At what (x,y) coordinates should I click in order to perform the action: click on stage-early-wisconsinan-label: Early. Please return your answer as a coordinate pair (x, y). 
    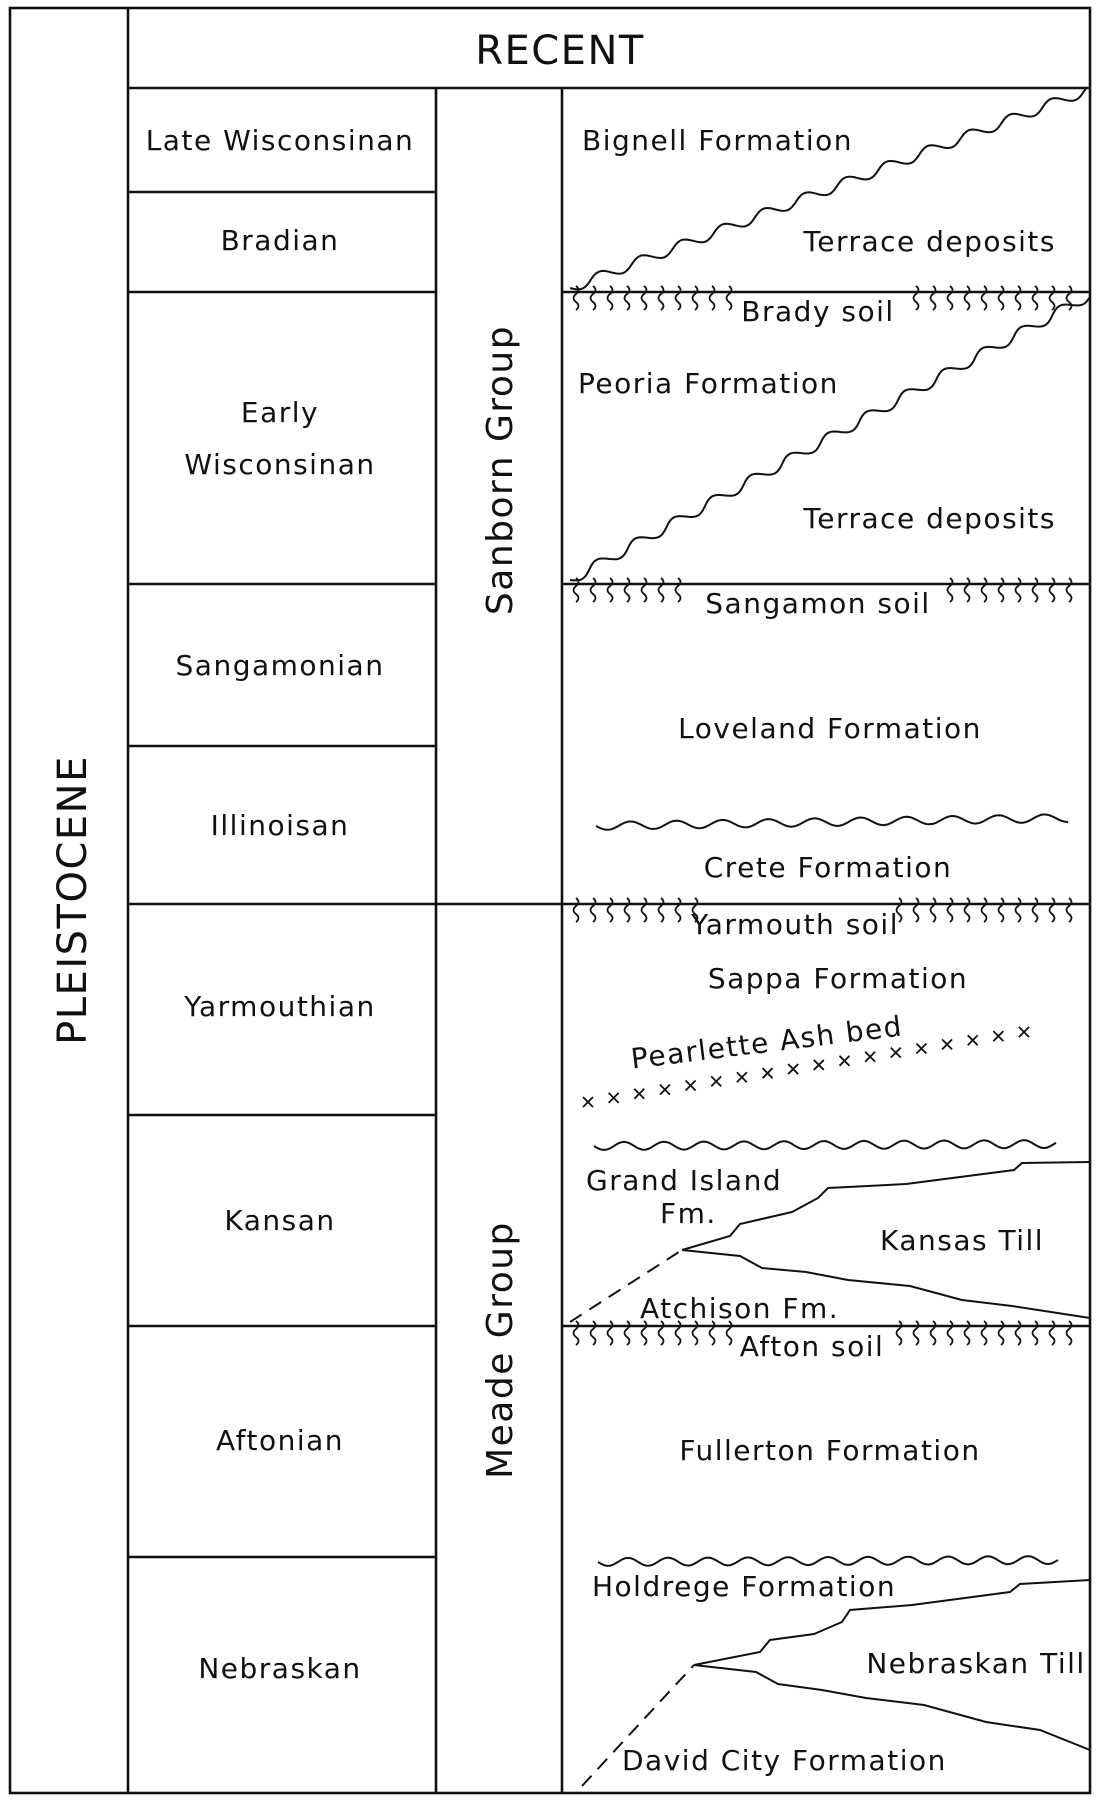
    Looking at the image, I should click on (280, 412).